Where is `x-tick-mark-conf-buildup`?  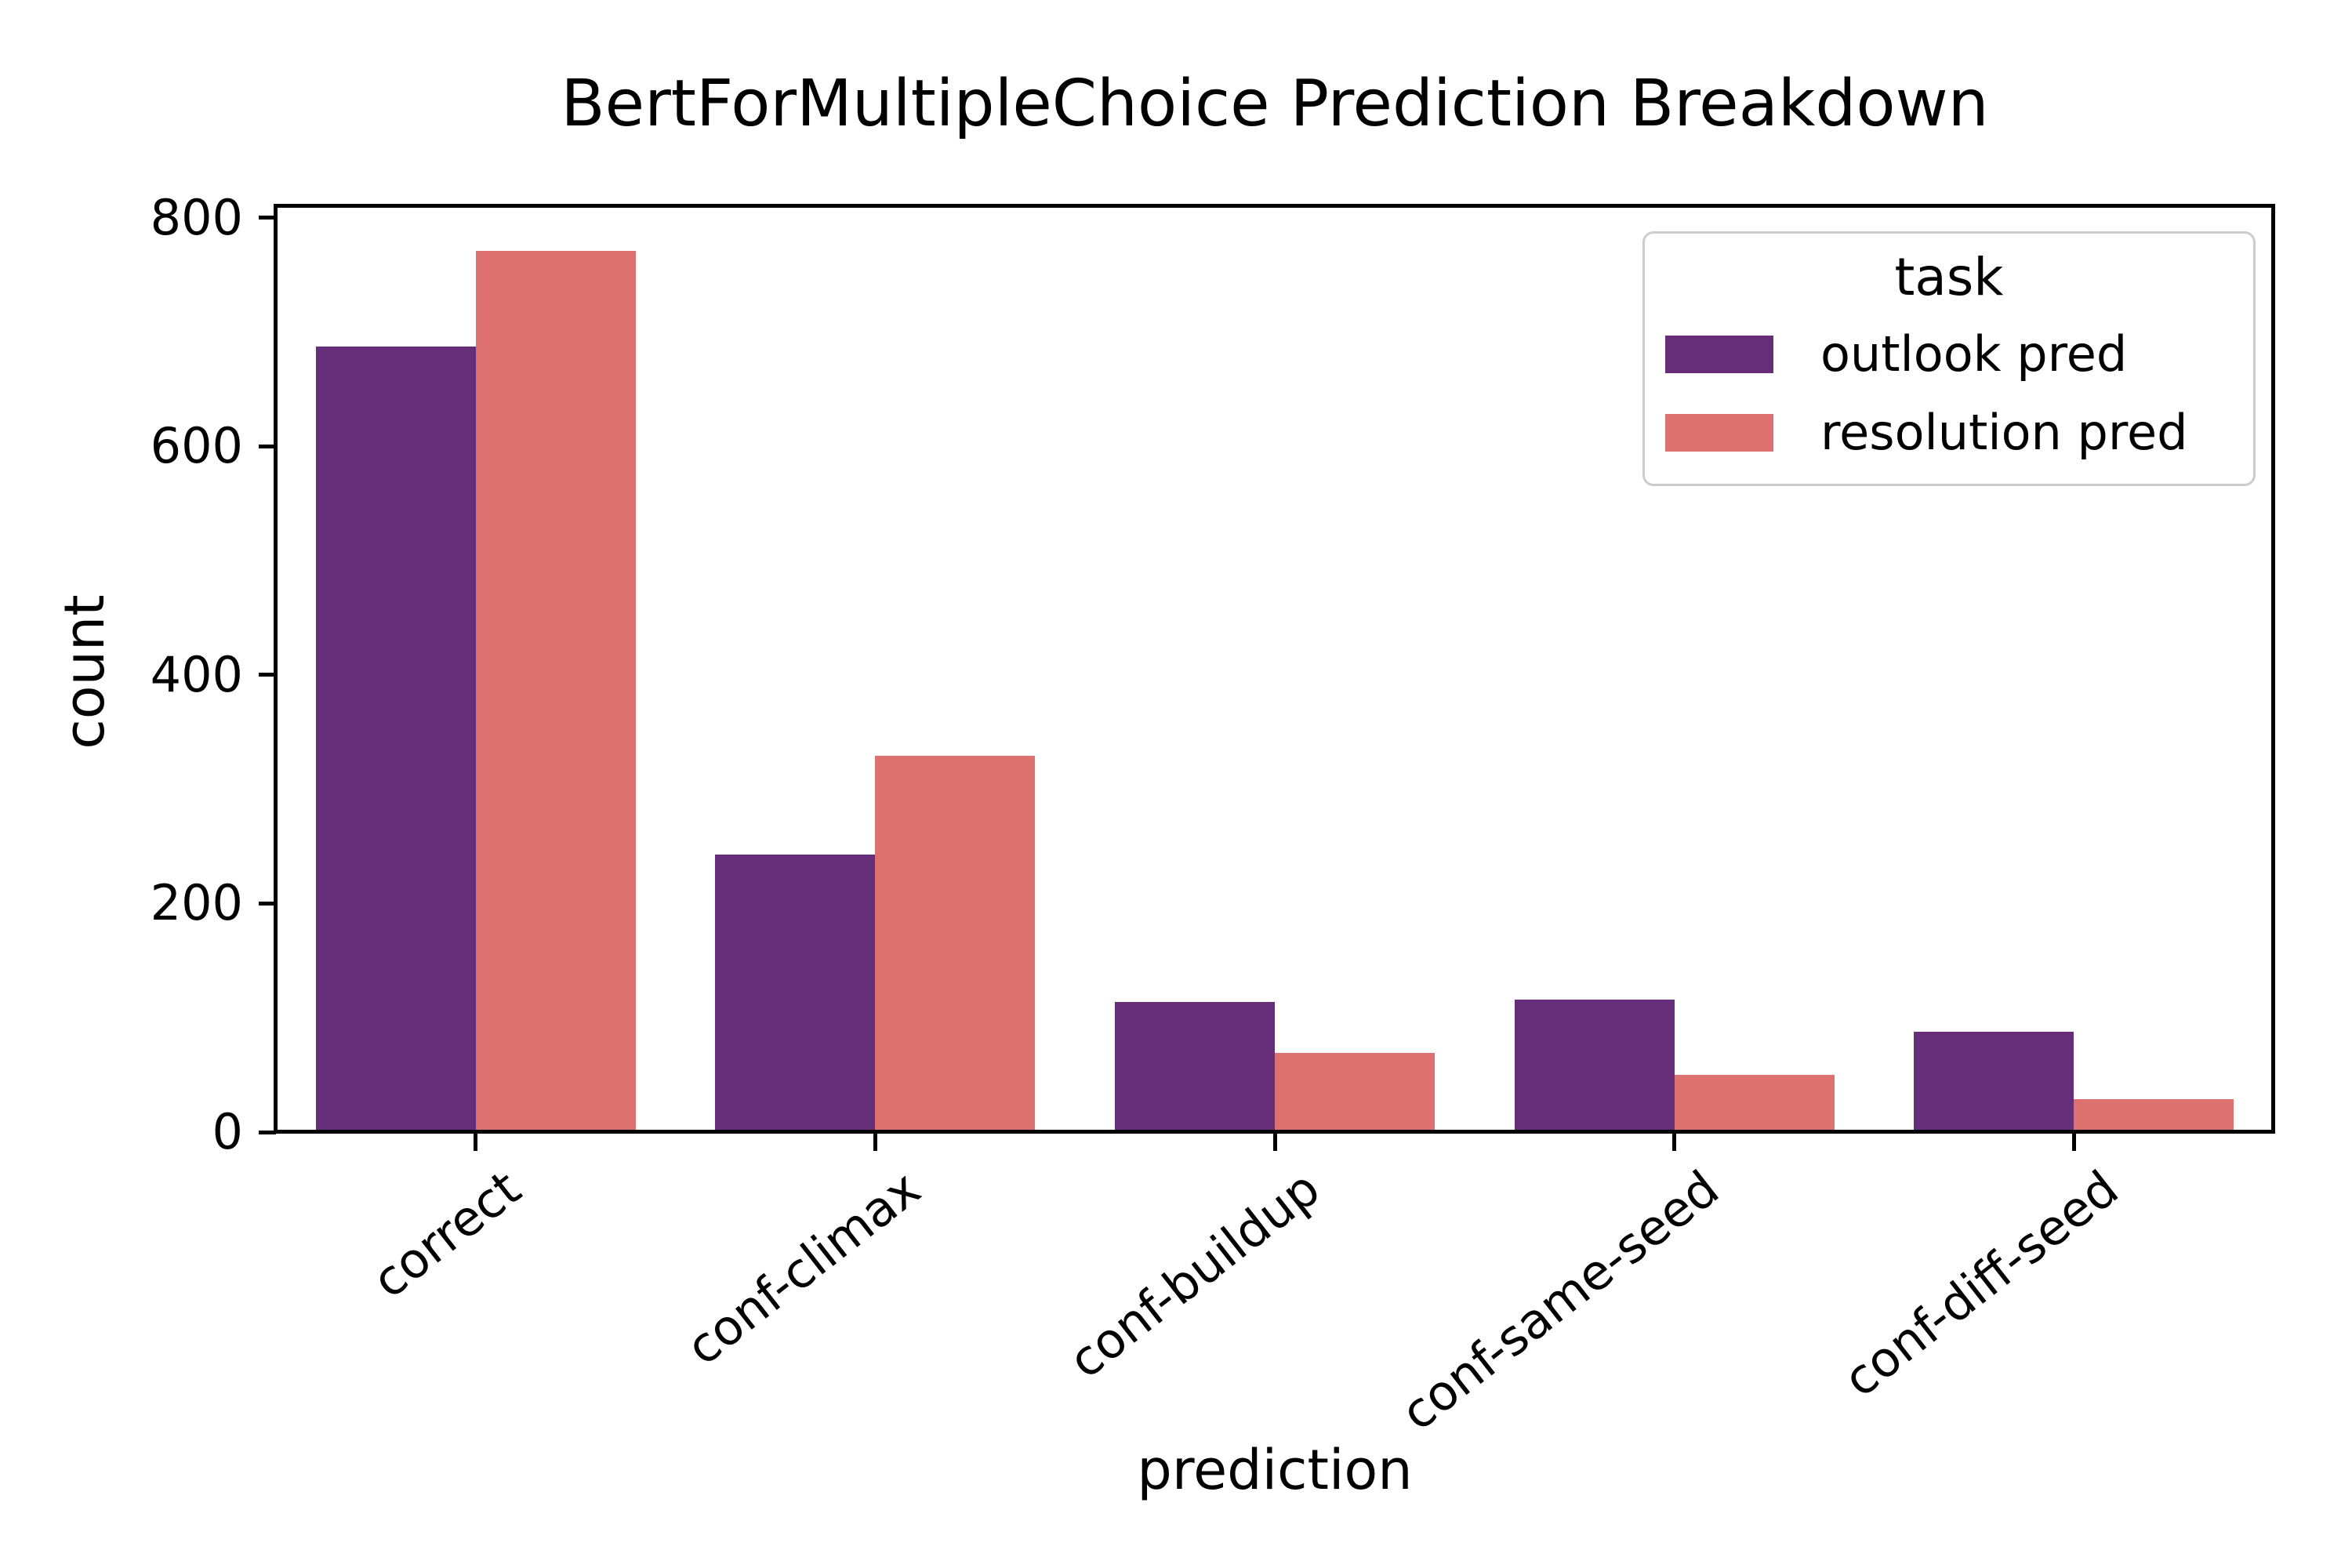
x-tick-mark-conf-buildup is located at coordinates (1274, 1142).